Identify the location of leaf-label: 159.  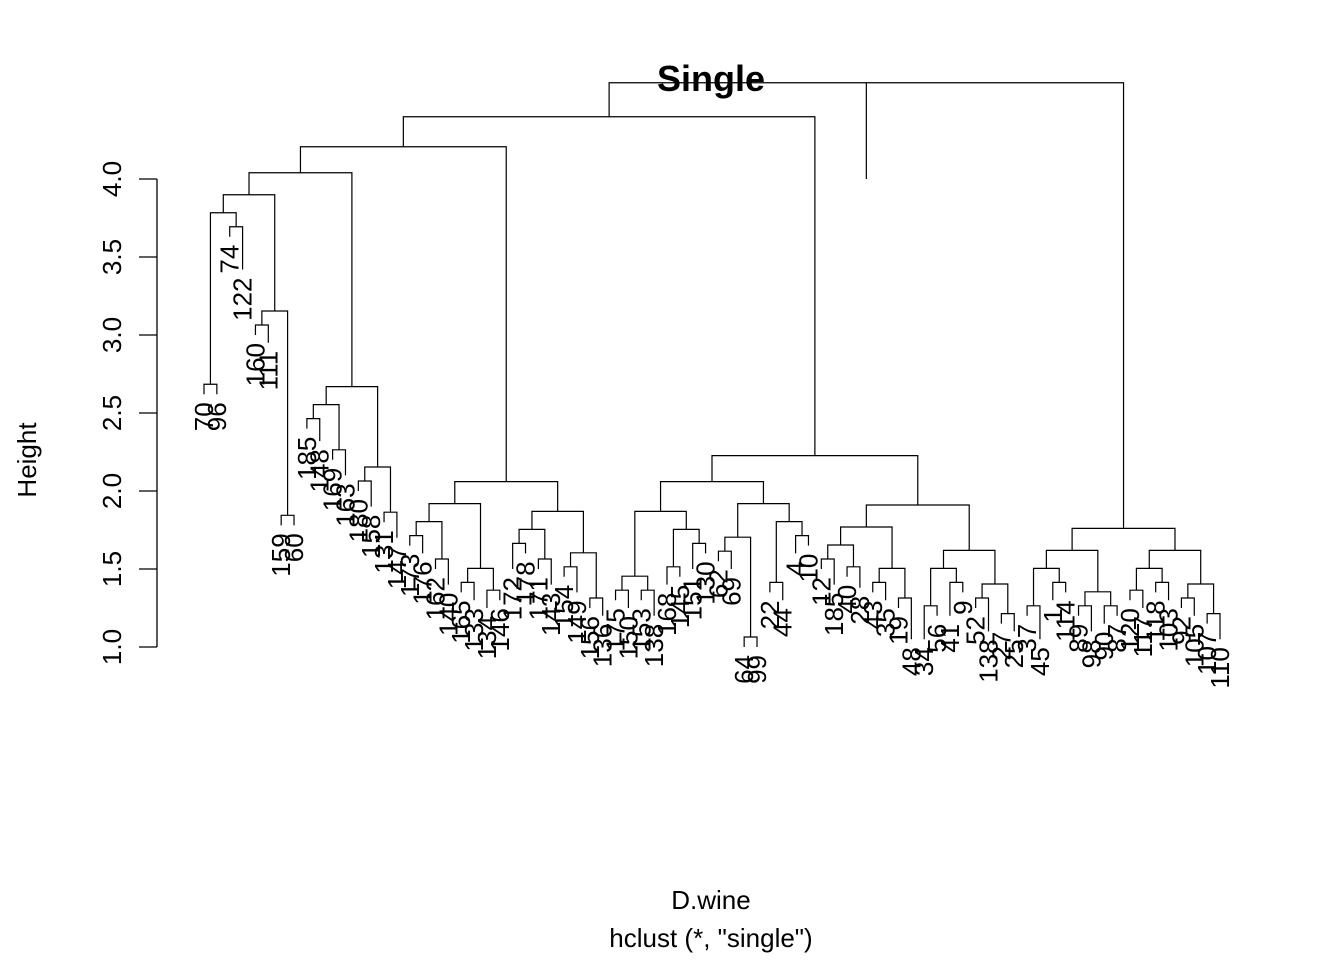
(281, 554).